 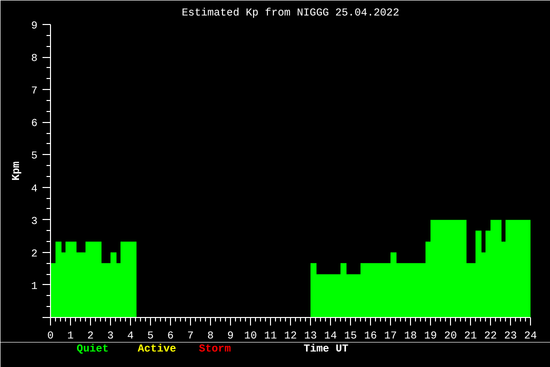 I want to click on x-tick-label: 19, so click(x=430, y=336).